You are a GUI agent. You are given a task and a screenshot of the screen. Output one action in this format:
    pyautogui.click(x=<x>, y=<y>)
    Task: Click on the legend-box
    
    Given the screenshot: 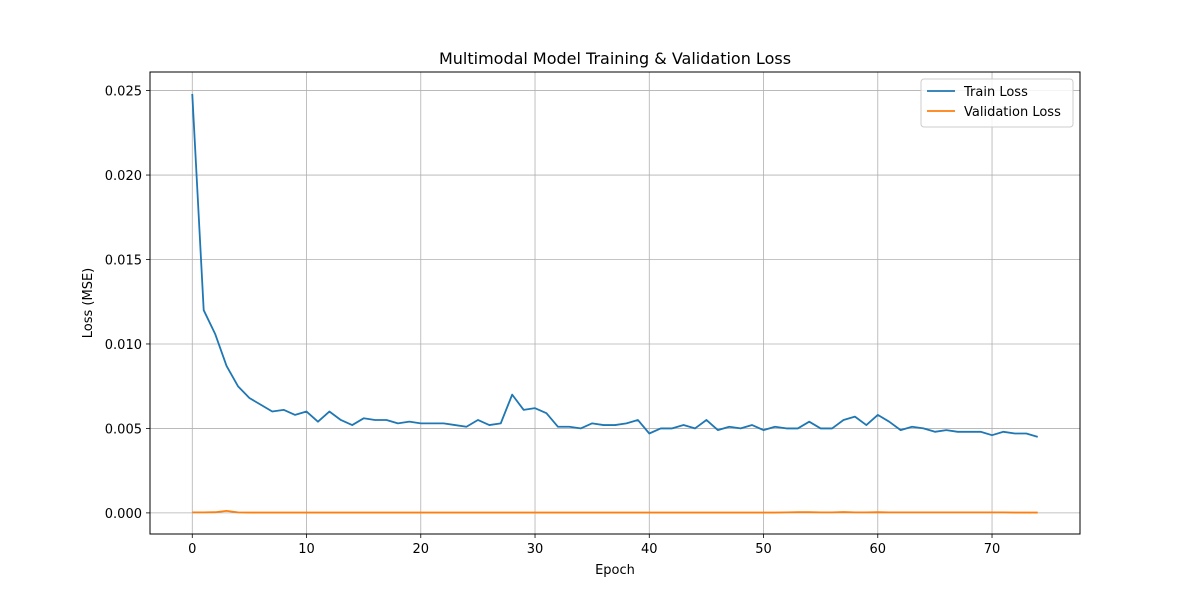 What is the action you would take?
    pyautogui.click(x=997, y=103)
    